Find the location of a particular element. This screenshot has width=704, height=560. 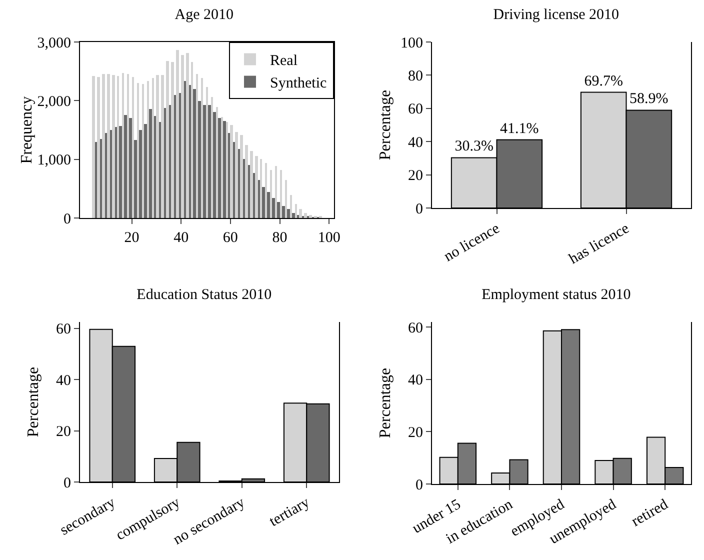

chart-title: Employment status 2010 is located at coordinates (556, 294).